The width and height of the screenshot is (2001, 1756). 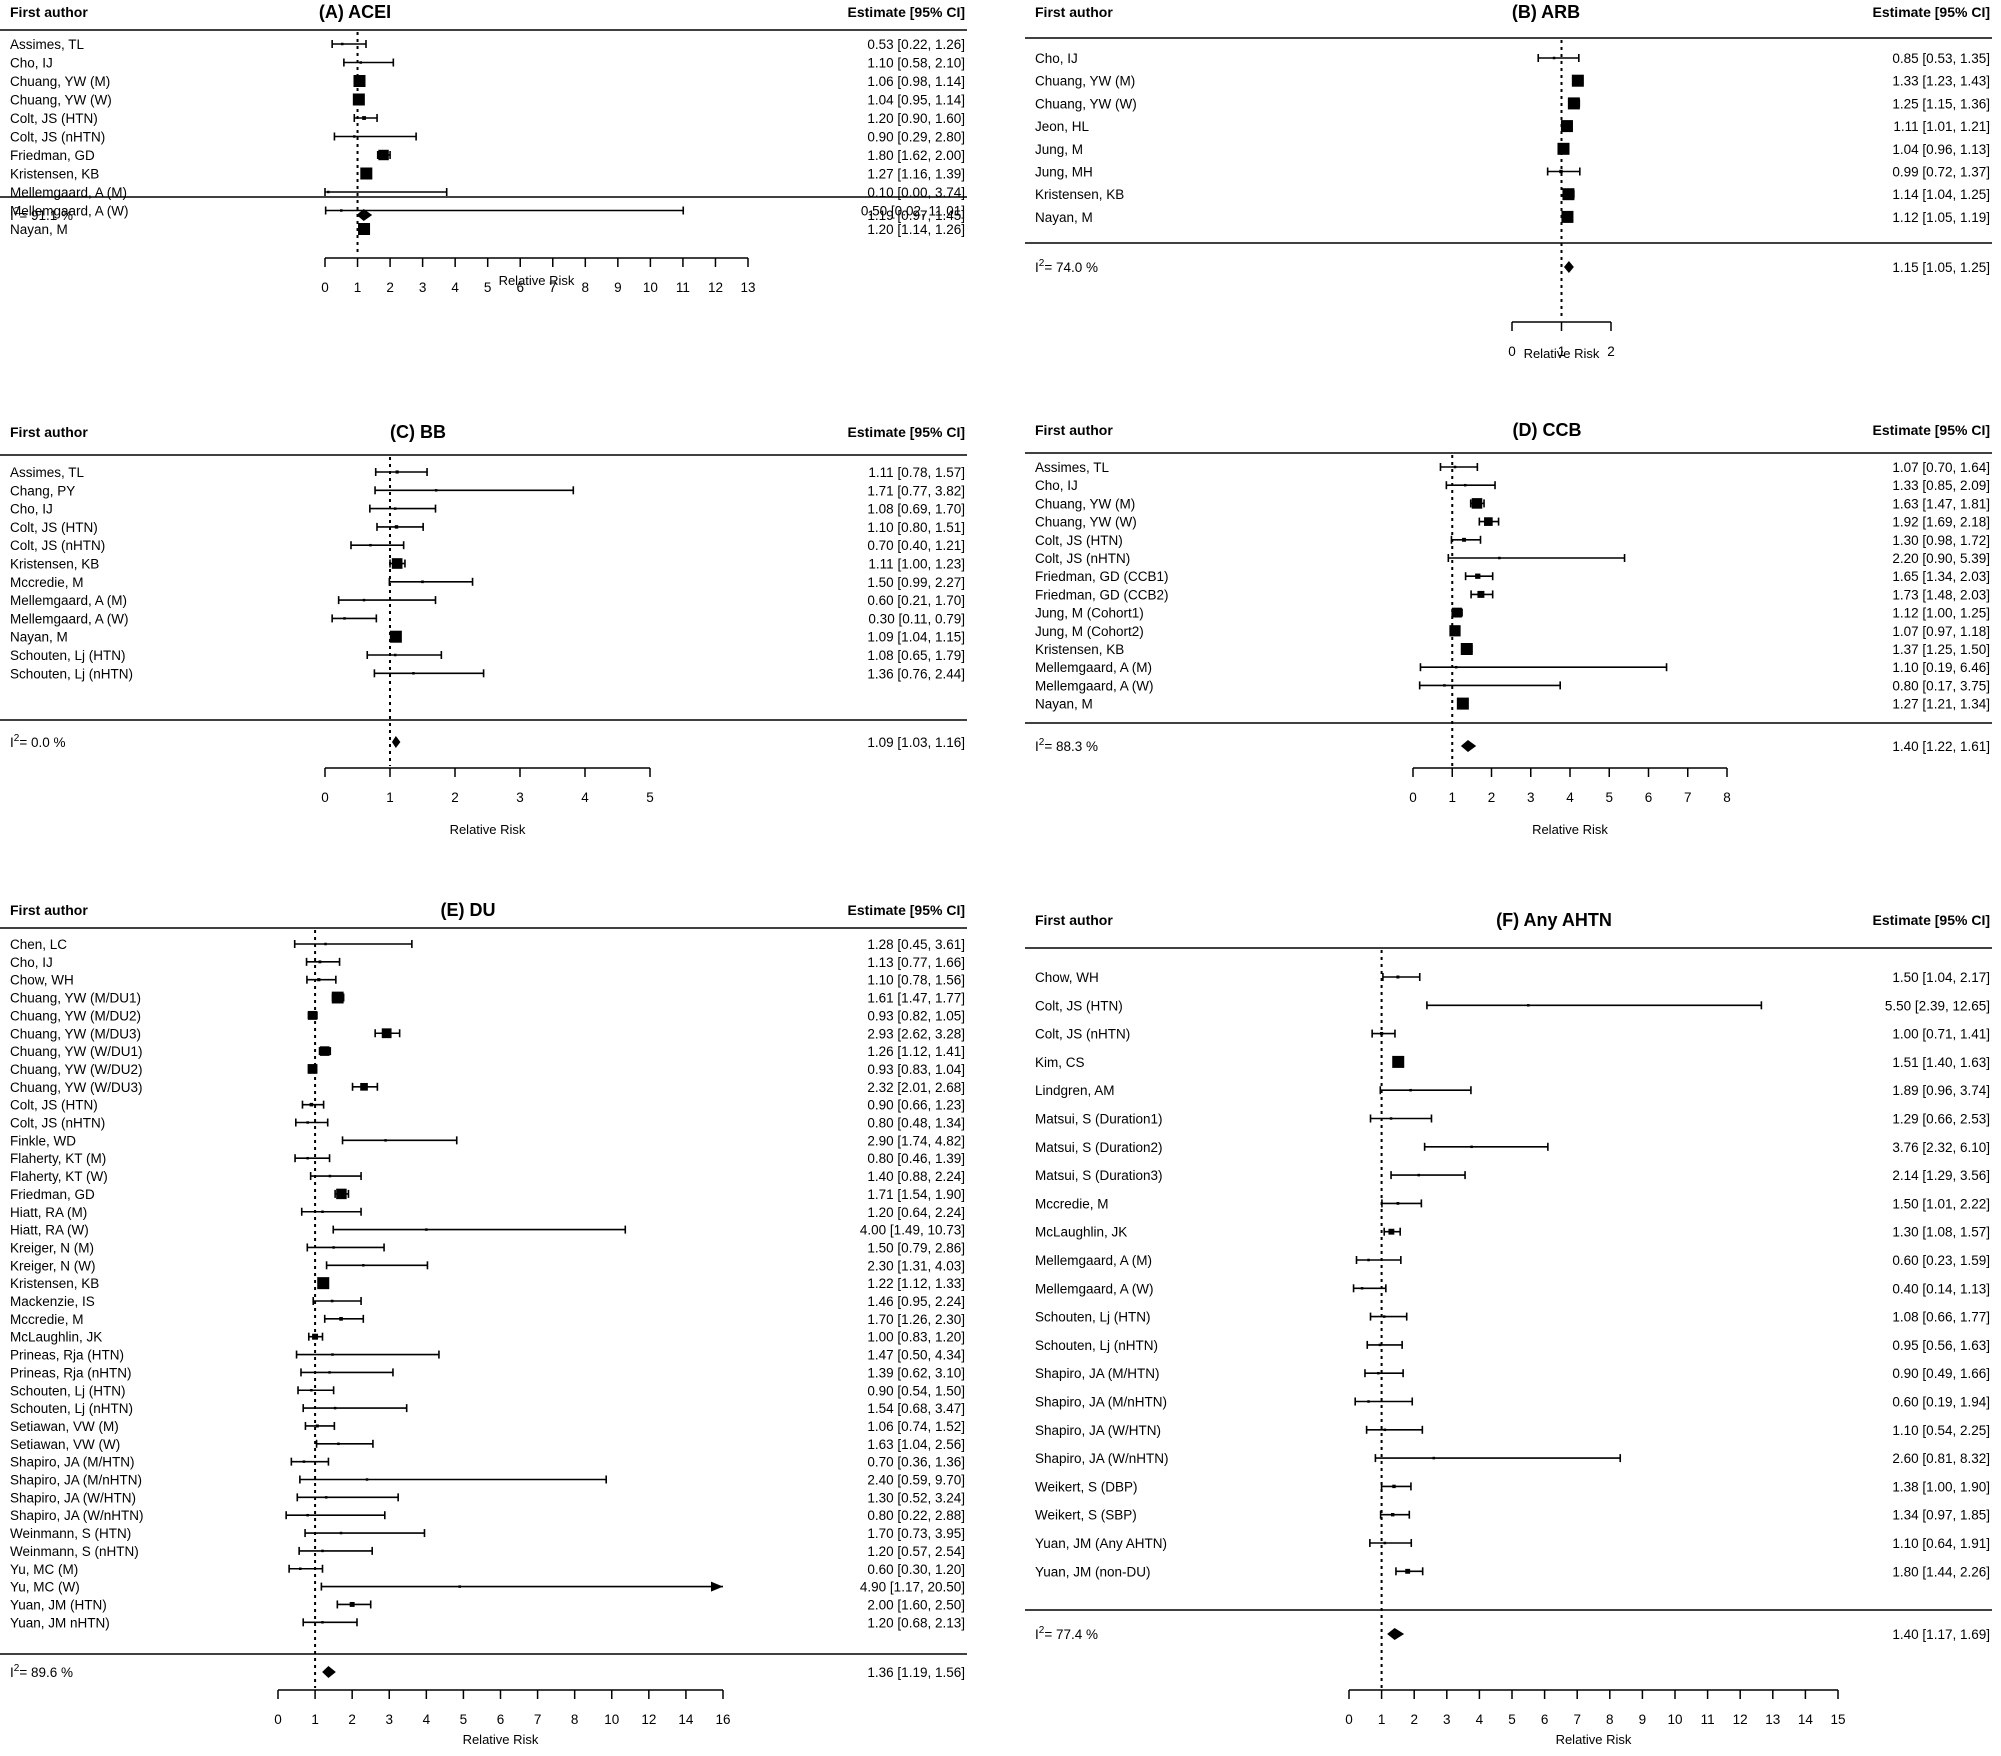 What do you see at coordinates (58, 1158) in the screenshot?
I see `study-label: Flaherty, KT (M)` at bounding box center [58, 1158].